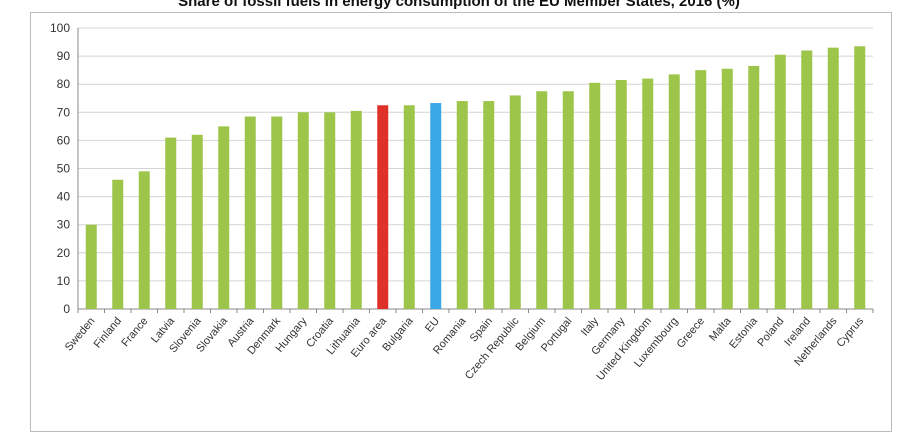 This screenshot has height=438, width=918. I want to click on bar-bulgaria, so click(409, 207).